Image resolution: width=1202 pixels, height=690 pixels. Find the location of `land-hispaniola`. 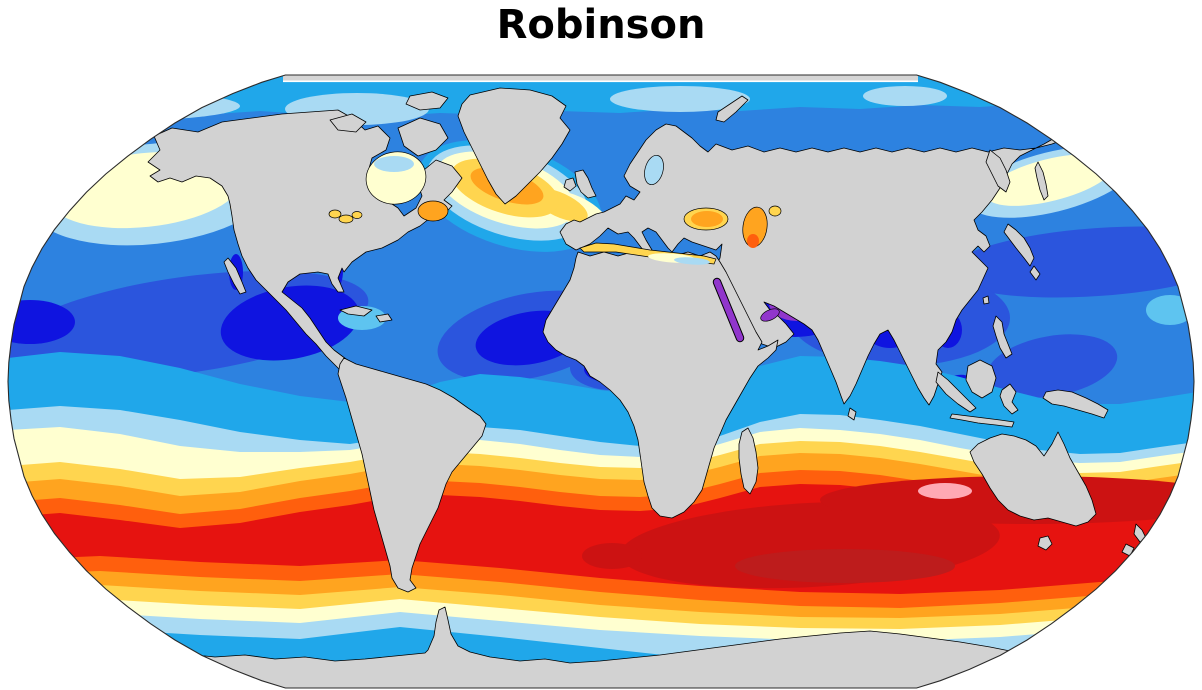

land-hispaniola is located at coordinates (384, 318).